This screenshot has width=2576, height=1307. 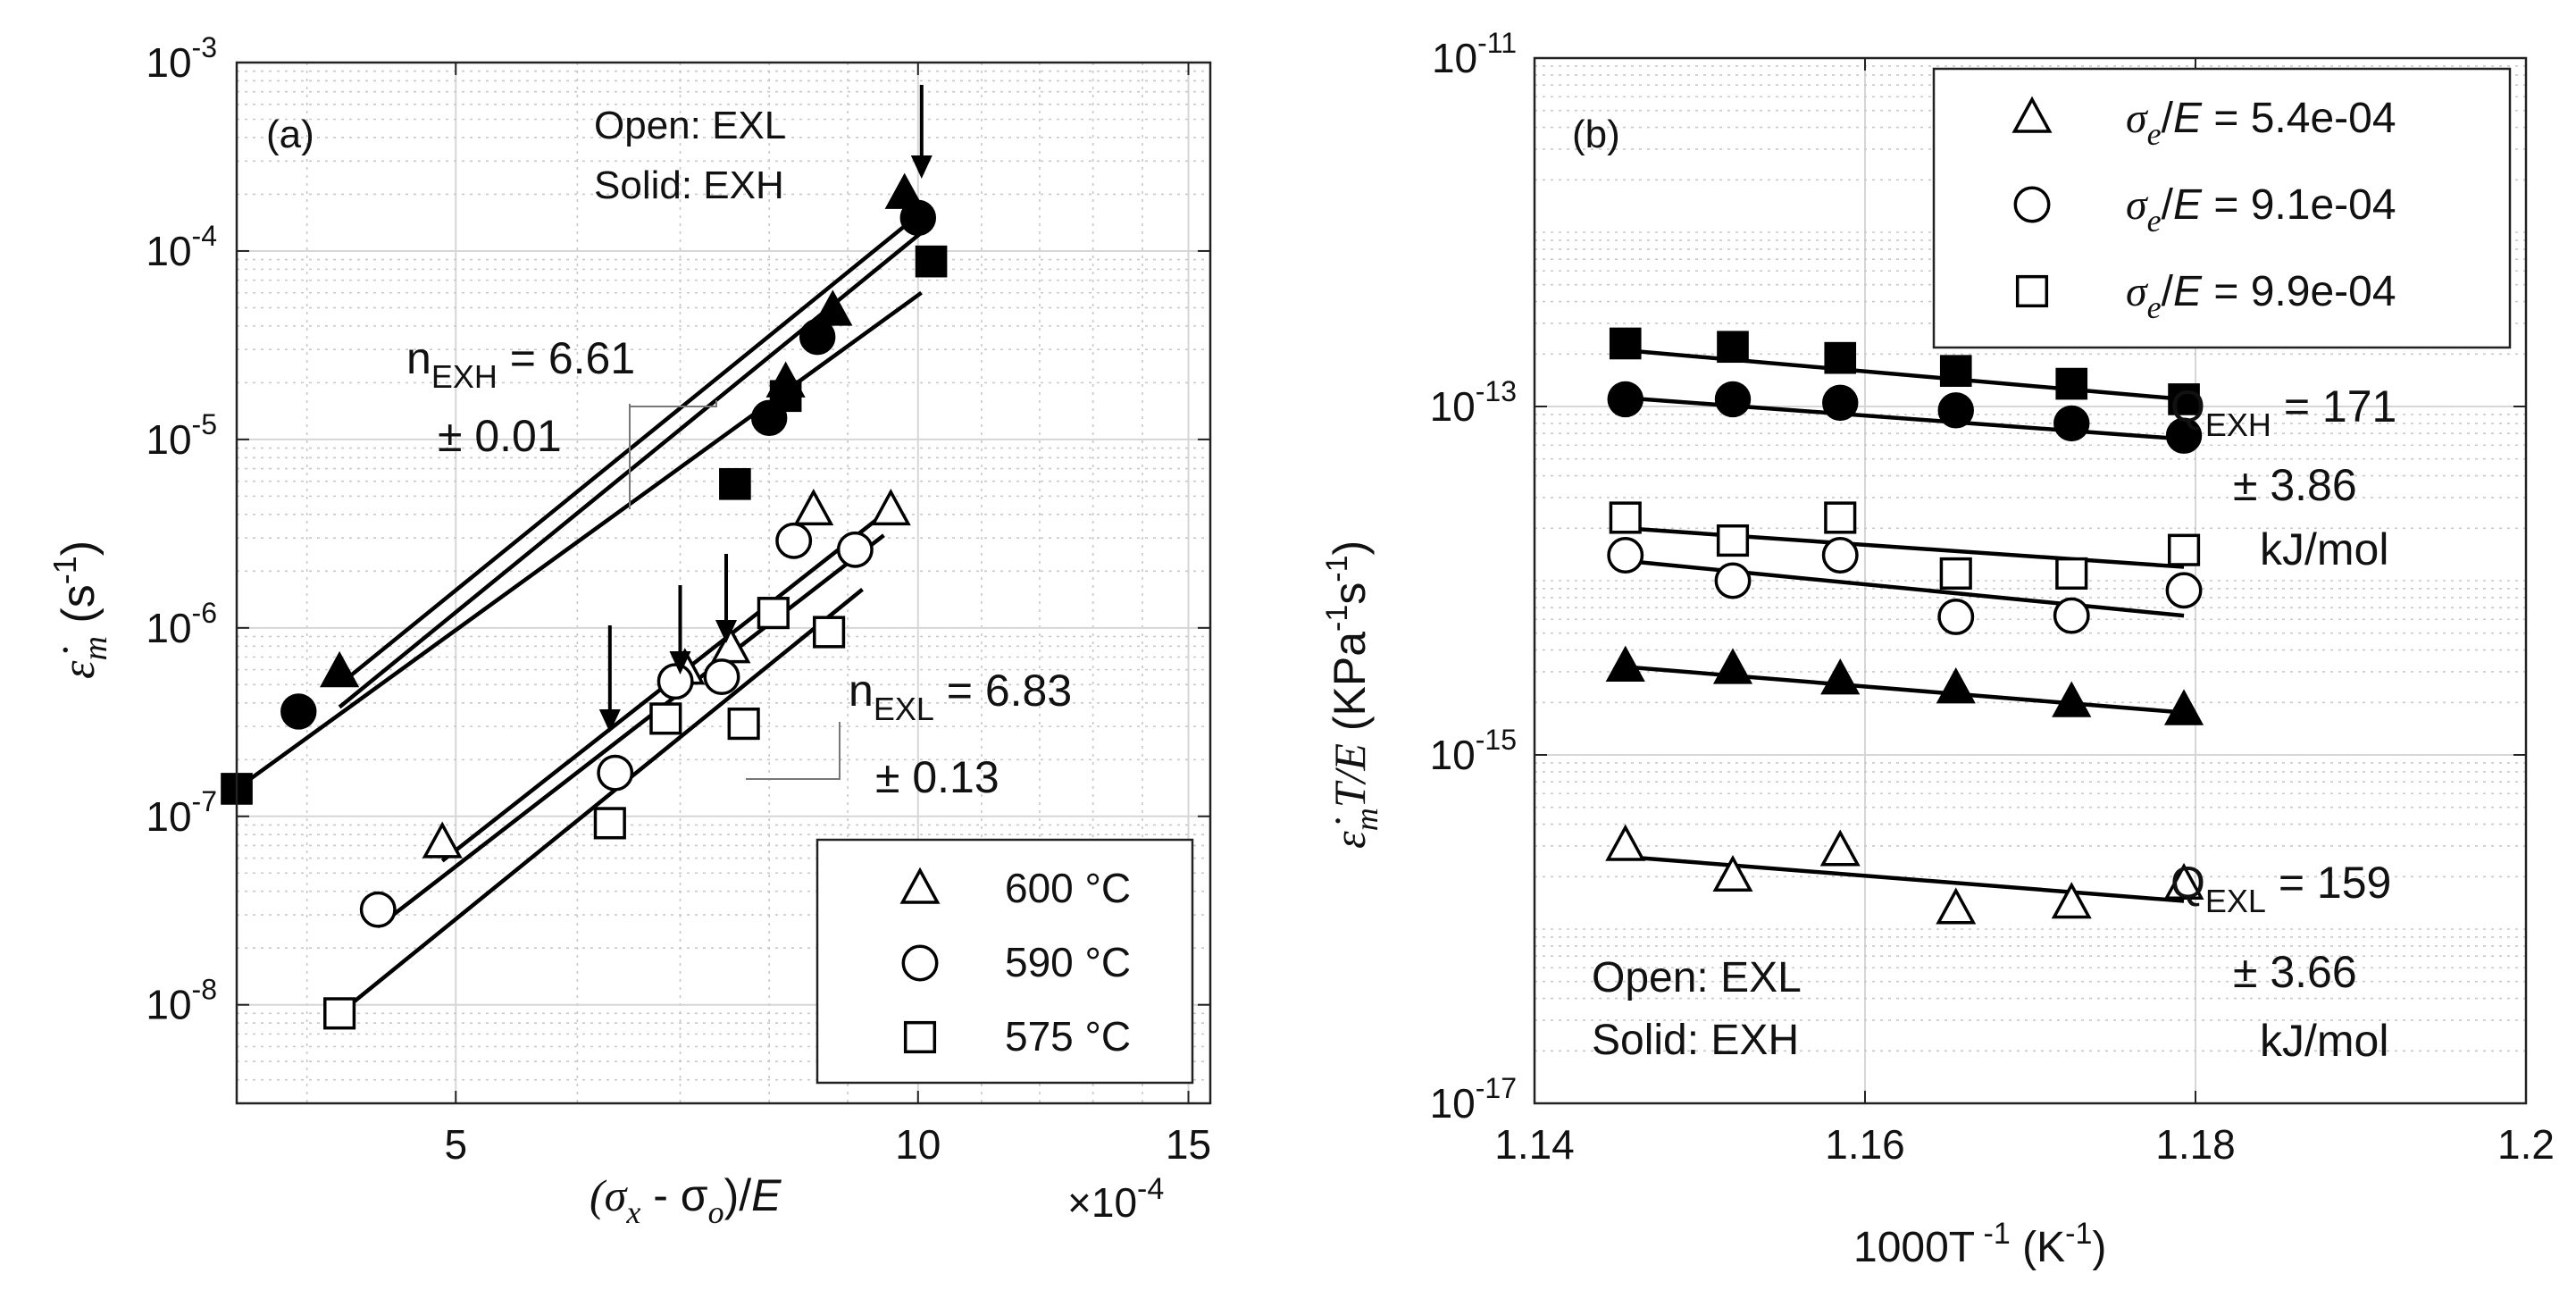 I want to click on x-axis-label-b: 1000T -1 (K-1), so click(x=1980, y=1244).